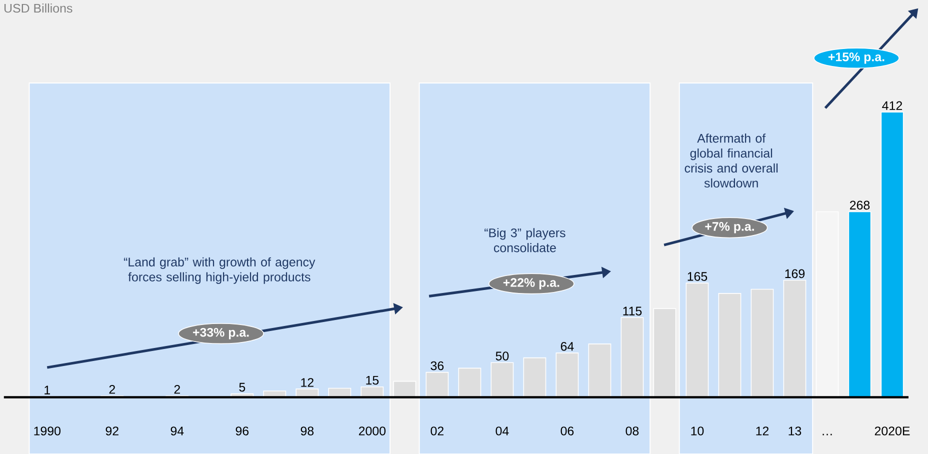  What do you see at coordinates (38, 8) in the screenshot?
I see `chart-title: USD Billions` at bounding box center [38, 8].